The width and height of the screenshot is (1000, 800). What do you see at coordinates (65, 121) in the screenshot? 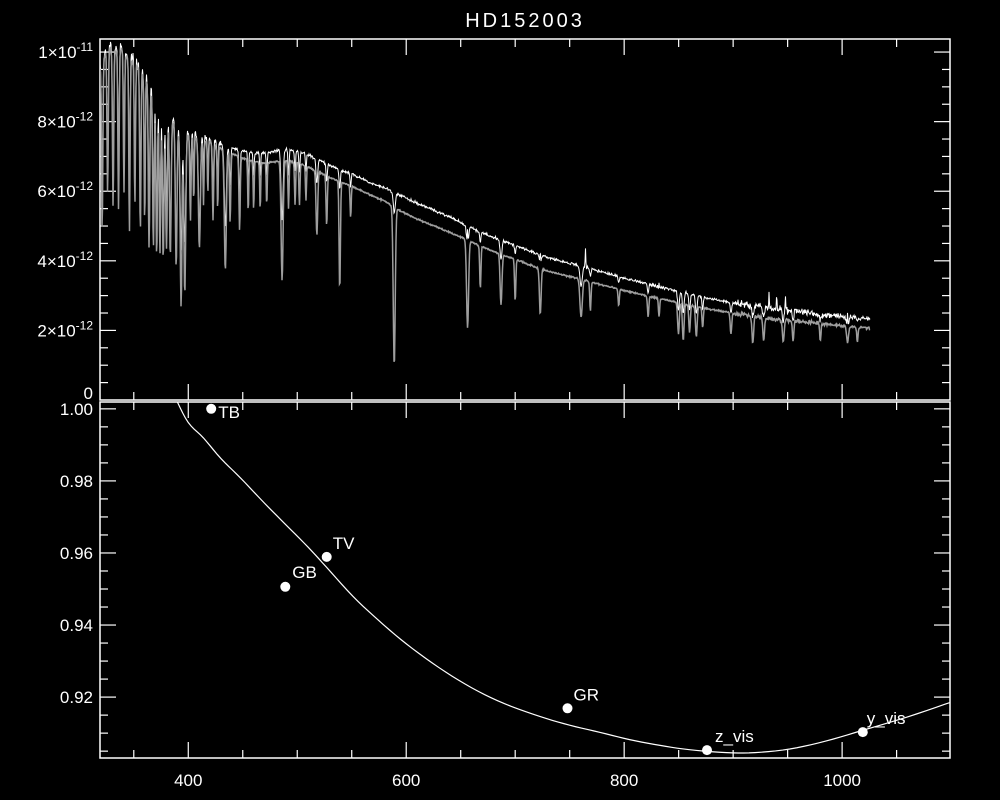
I see `flux-tick-label: 8×10⁻¹²` at bounding box center [65, 121].